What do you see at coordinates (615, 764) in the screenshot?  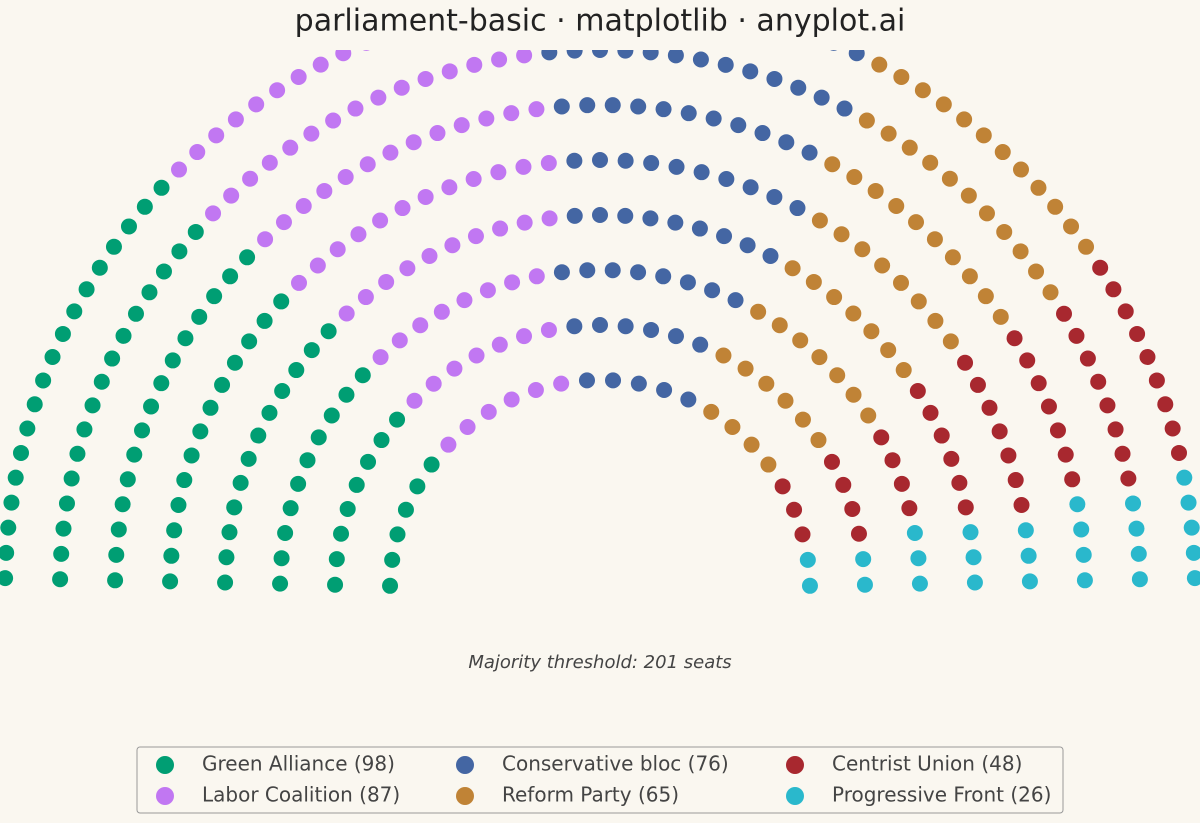 I see `legend-label: Conservative bloc (76)` at bounding box center [615, 764].